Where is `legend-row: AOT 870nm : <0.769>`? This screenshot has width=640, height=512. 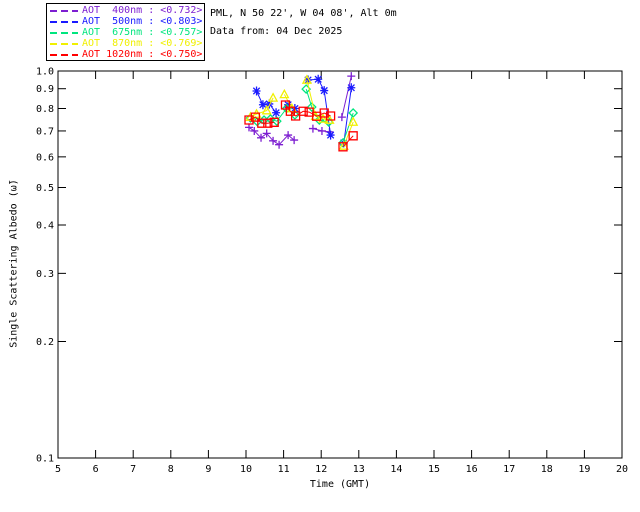 legend-row: AOT 870nm : <0.769> is located at coordinates (126, 43).